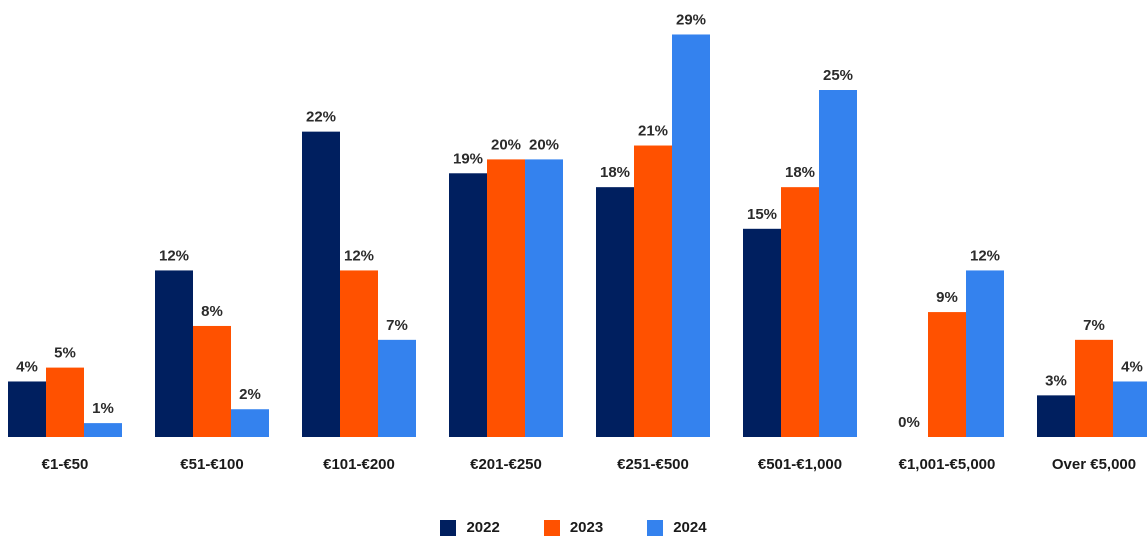 The width and height of the screenshot is (1147, 541). Describe the element at coordinates (27, 366) in the screenshot. I see `data-label-2022-0: 4%` at that location.